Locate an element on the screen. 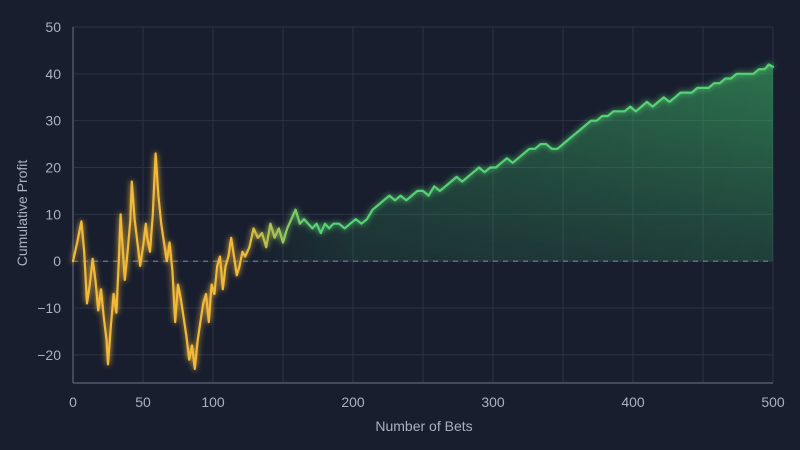 This screenshot has height=450, width=800. y-tick-label: 40 is located at coordinates (53, 74).